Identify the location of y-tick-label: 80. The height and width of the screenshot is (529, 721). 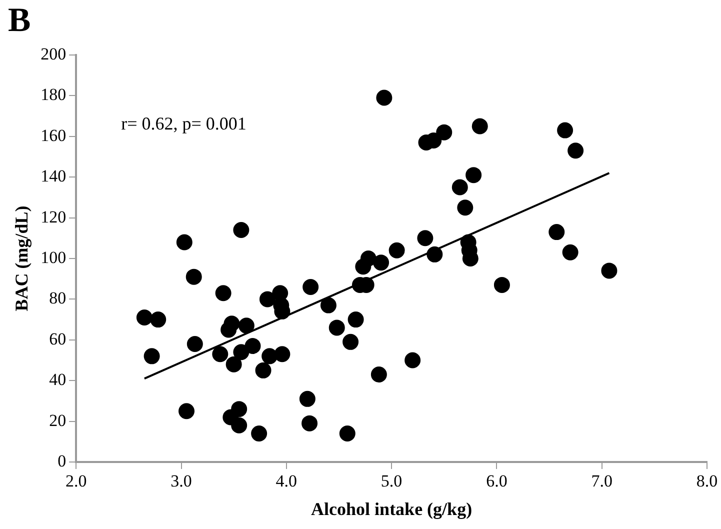
(57, 298).